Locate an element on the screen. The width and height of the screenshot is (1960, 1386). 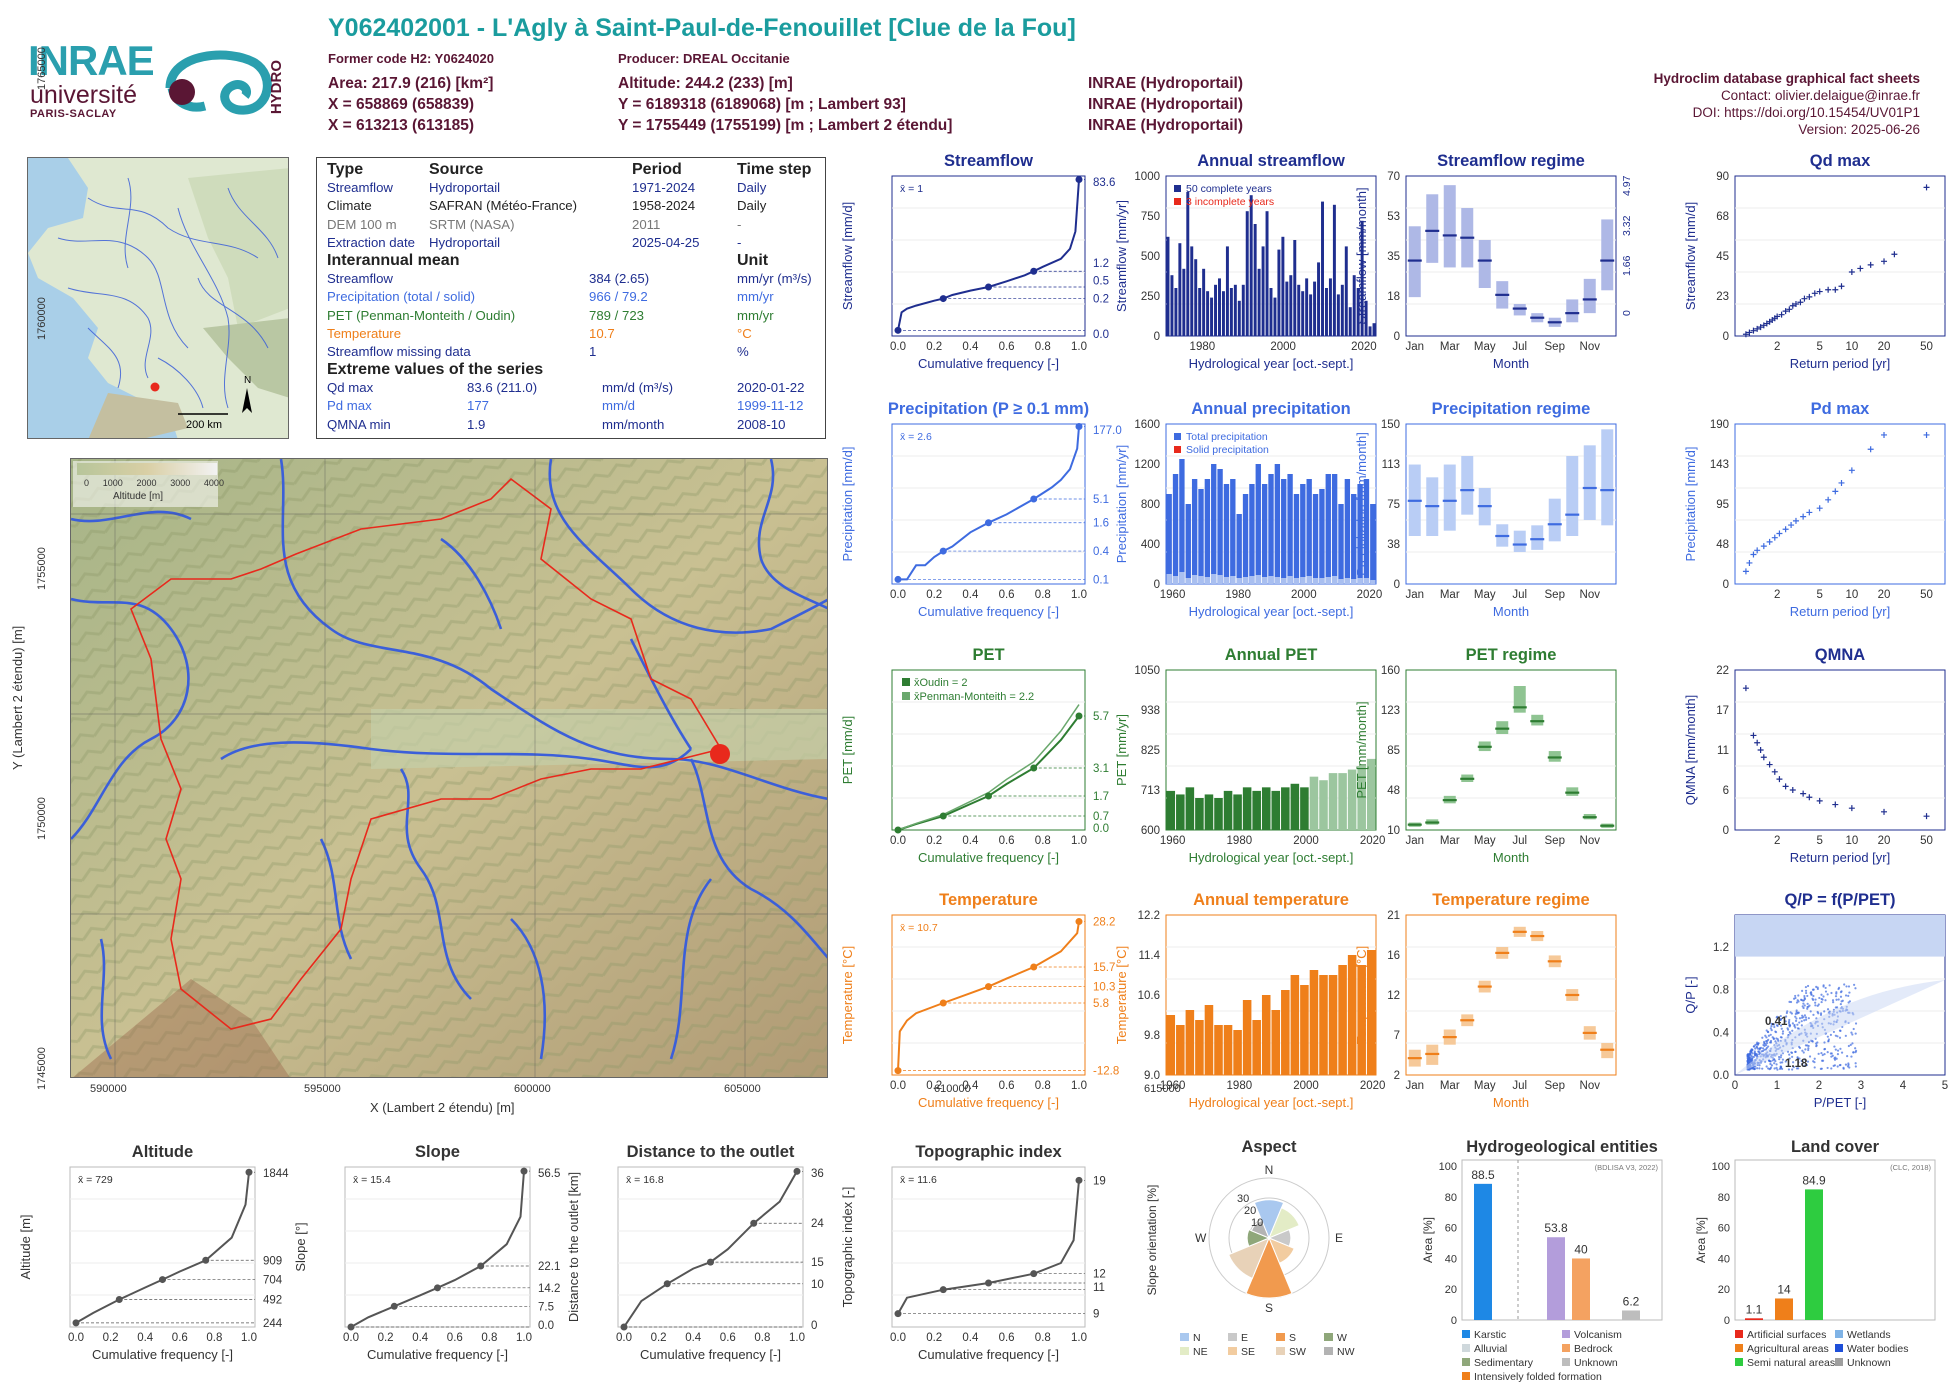
qmna-ytick: 22 is located at coordinates (1722, 671).